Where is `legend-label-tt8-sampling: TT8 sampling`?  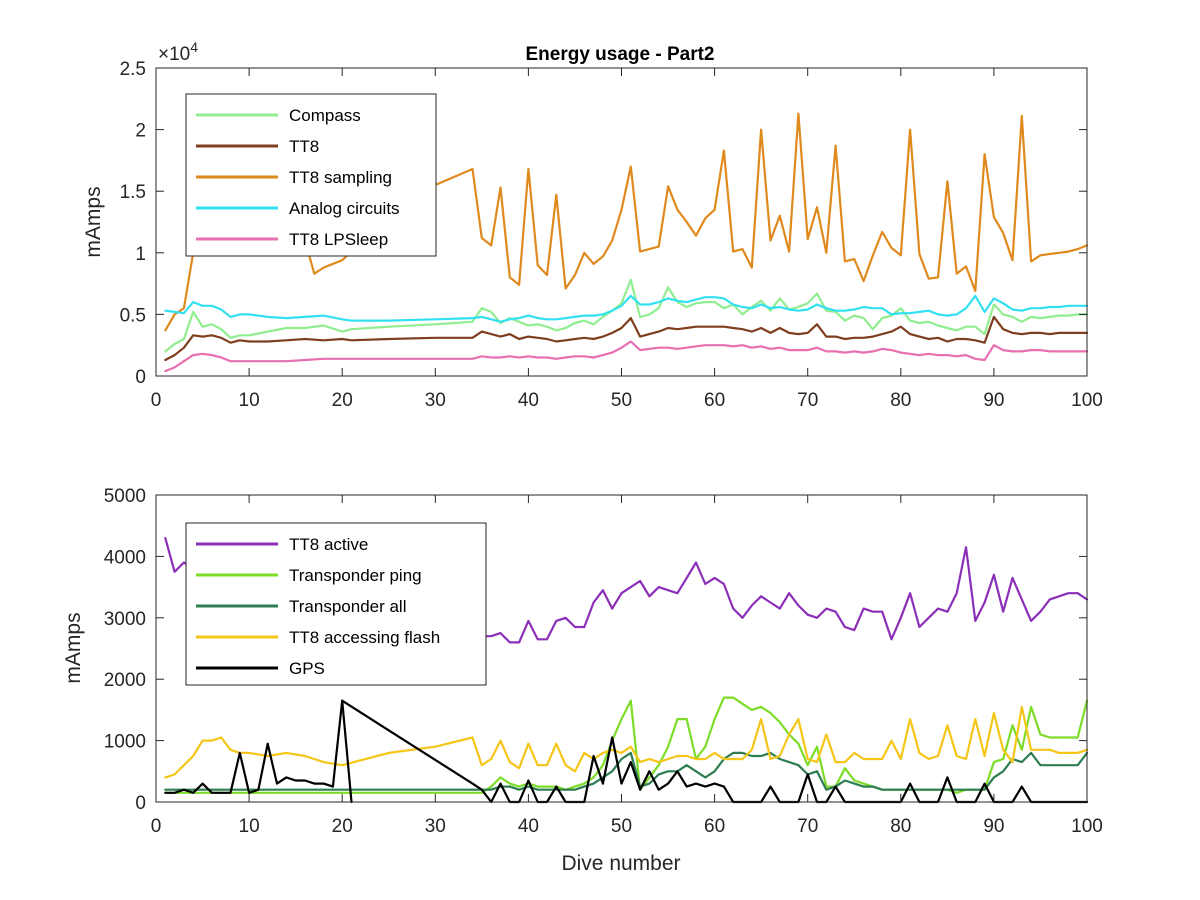 legend-label-tt8-sampling: TT8 sampling is located at coordinates (340, 177).